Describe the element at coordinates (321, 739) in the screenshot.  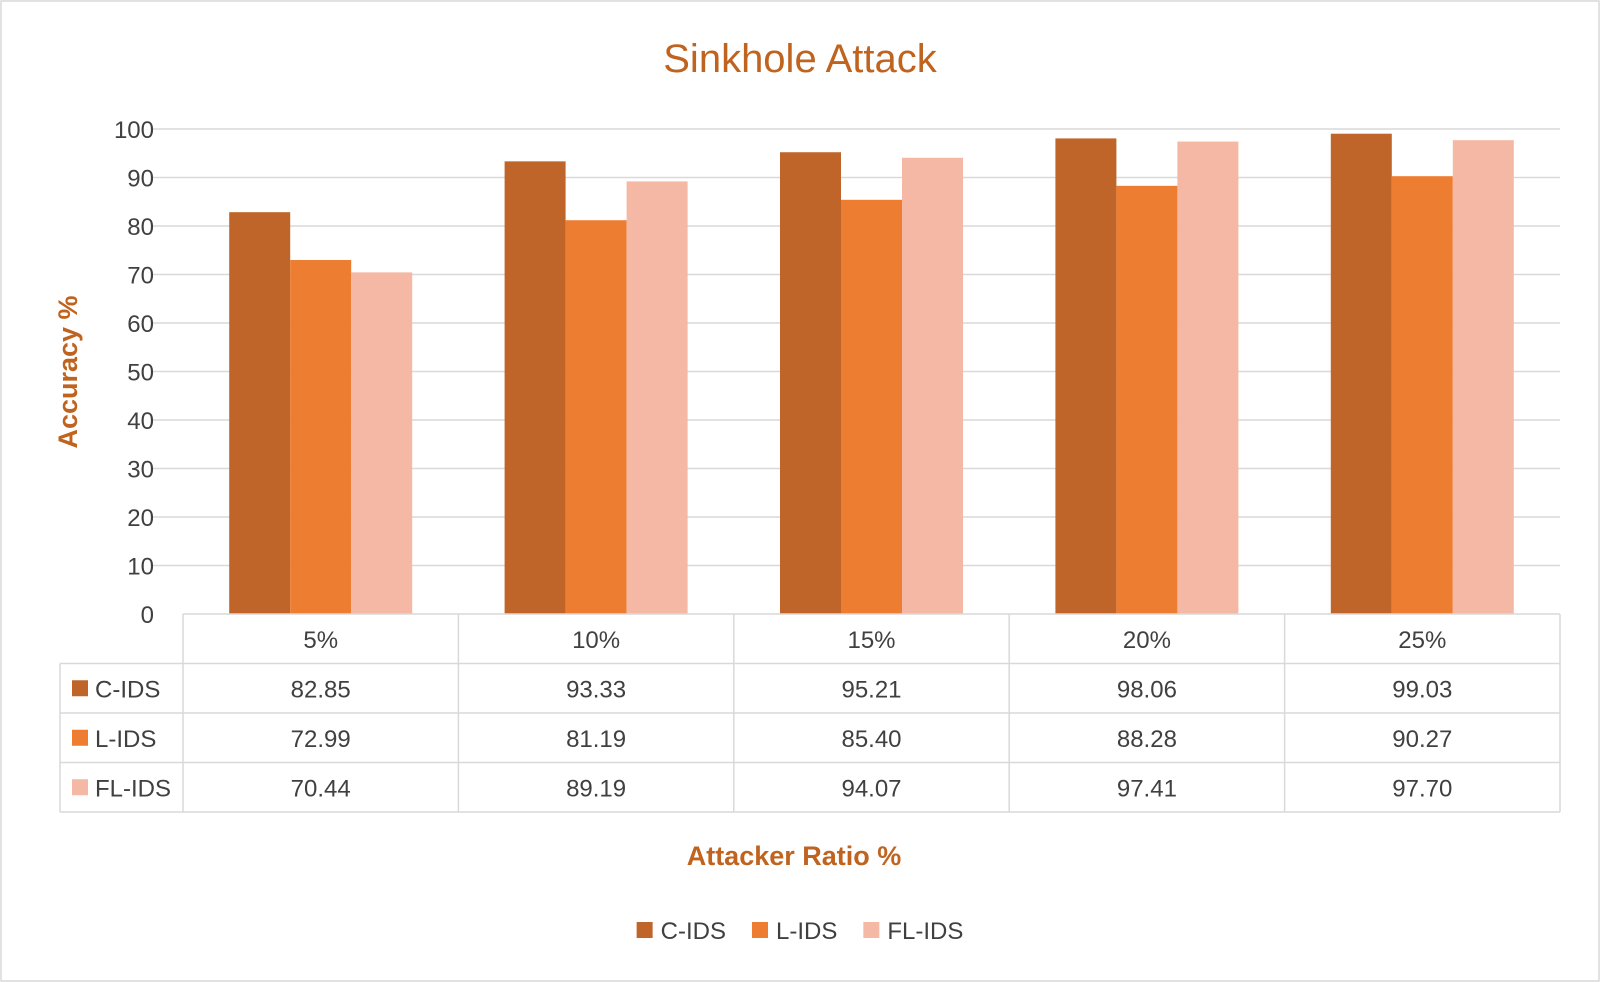
I see `table-cell-value: 72.99` at that location.